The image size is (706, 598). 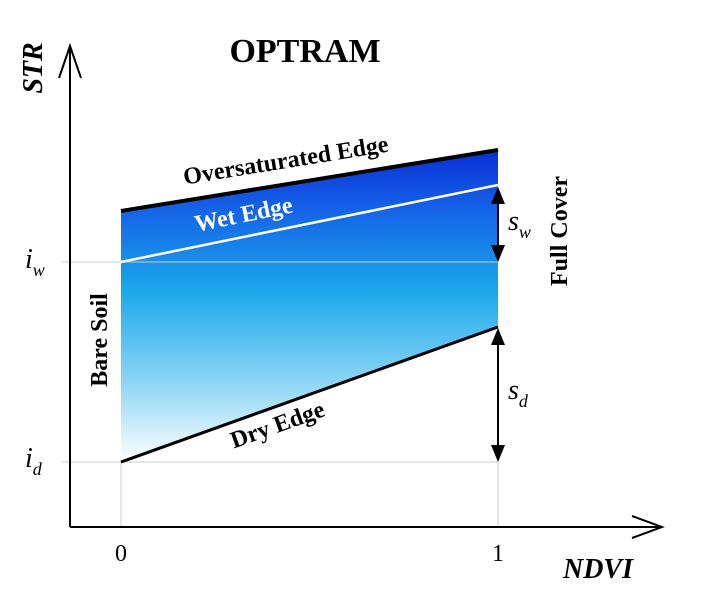 I want to click on x-axis-arrow, so click(x=648, y=527).